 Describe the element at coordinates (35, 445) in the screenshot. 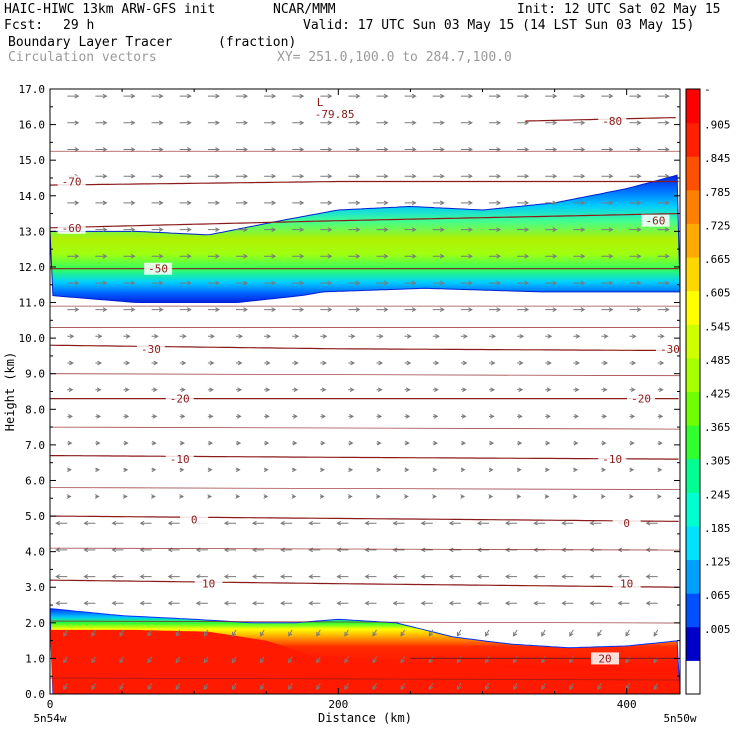

I see `y-tick-label: 7.0` at that location.